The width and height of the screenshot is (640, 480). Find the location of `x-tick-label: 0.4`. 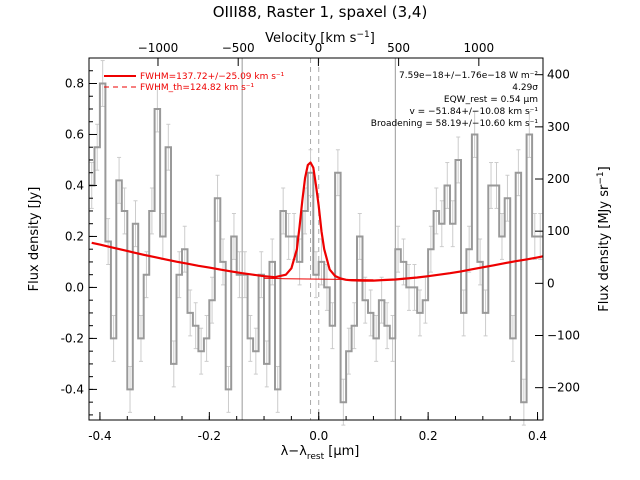

x-tick-label: 0.4 is located at coordinates (537, 436).